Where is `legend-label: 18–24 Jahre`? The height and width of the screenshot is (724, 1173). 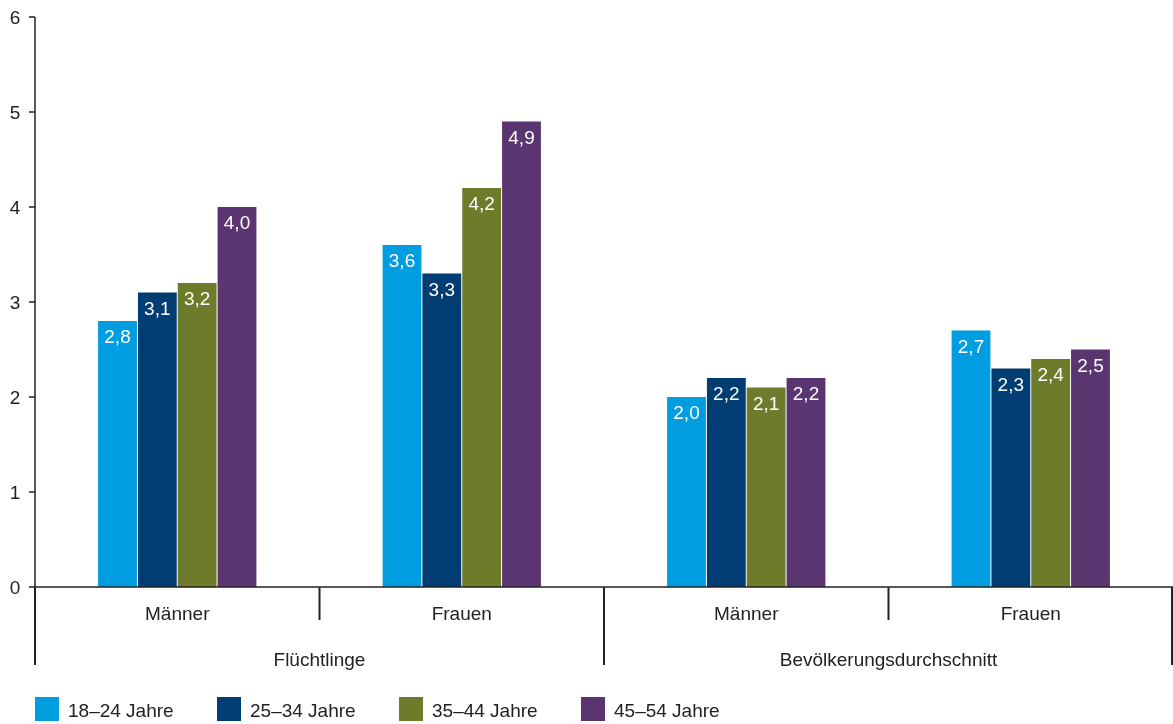
legend-label: 18–24 Jahre is located at coordinates (121, 710).